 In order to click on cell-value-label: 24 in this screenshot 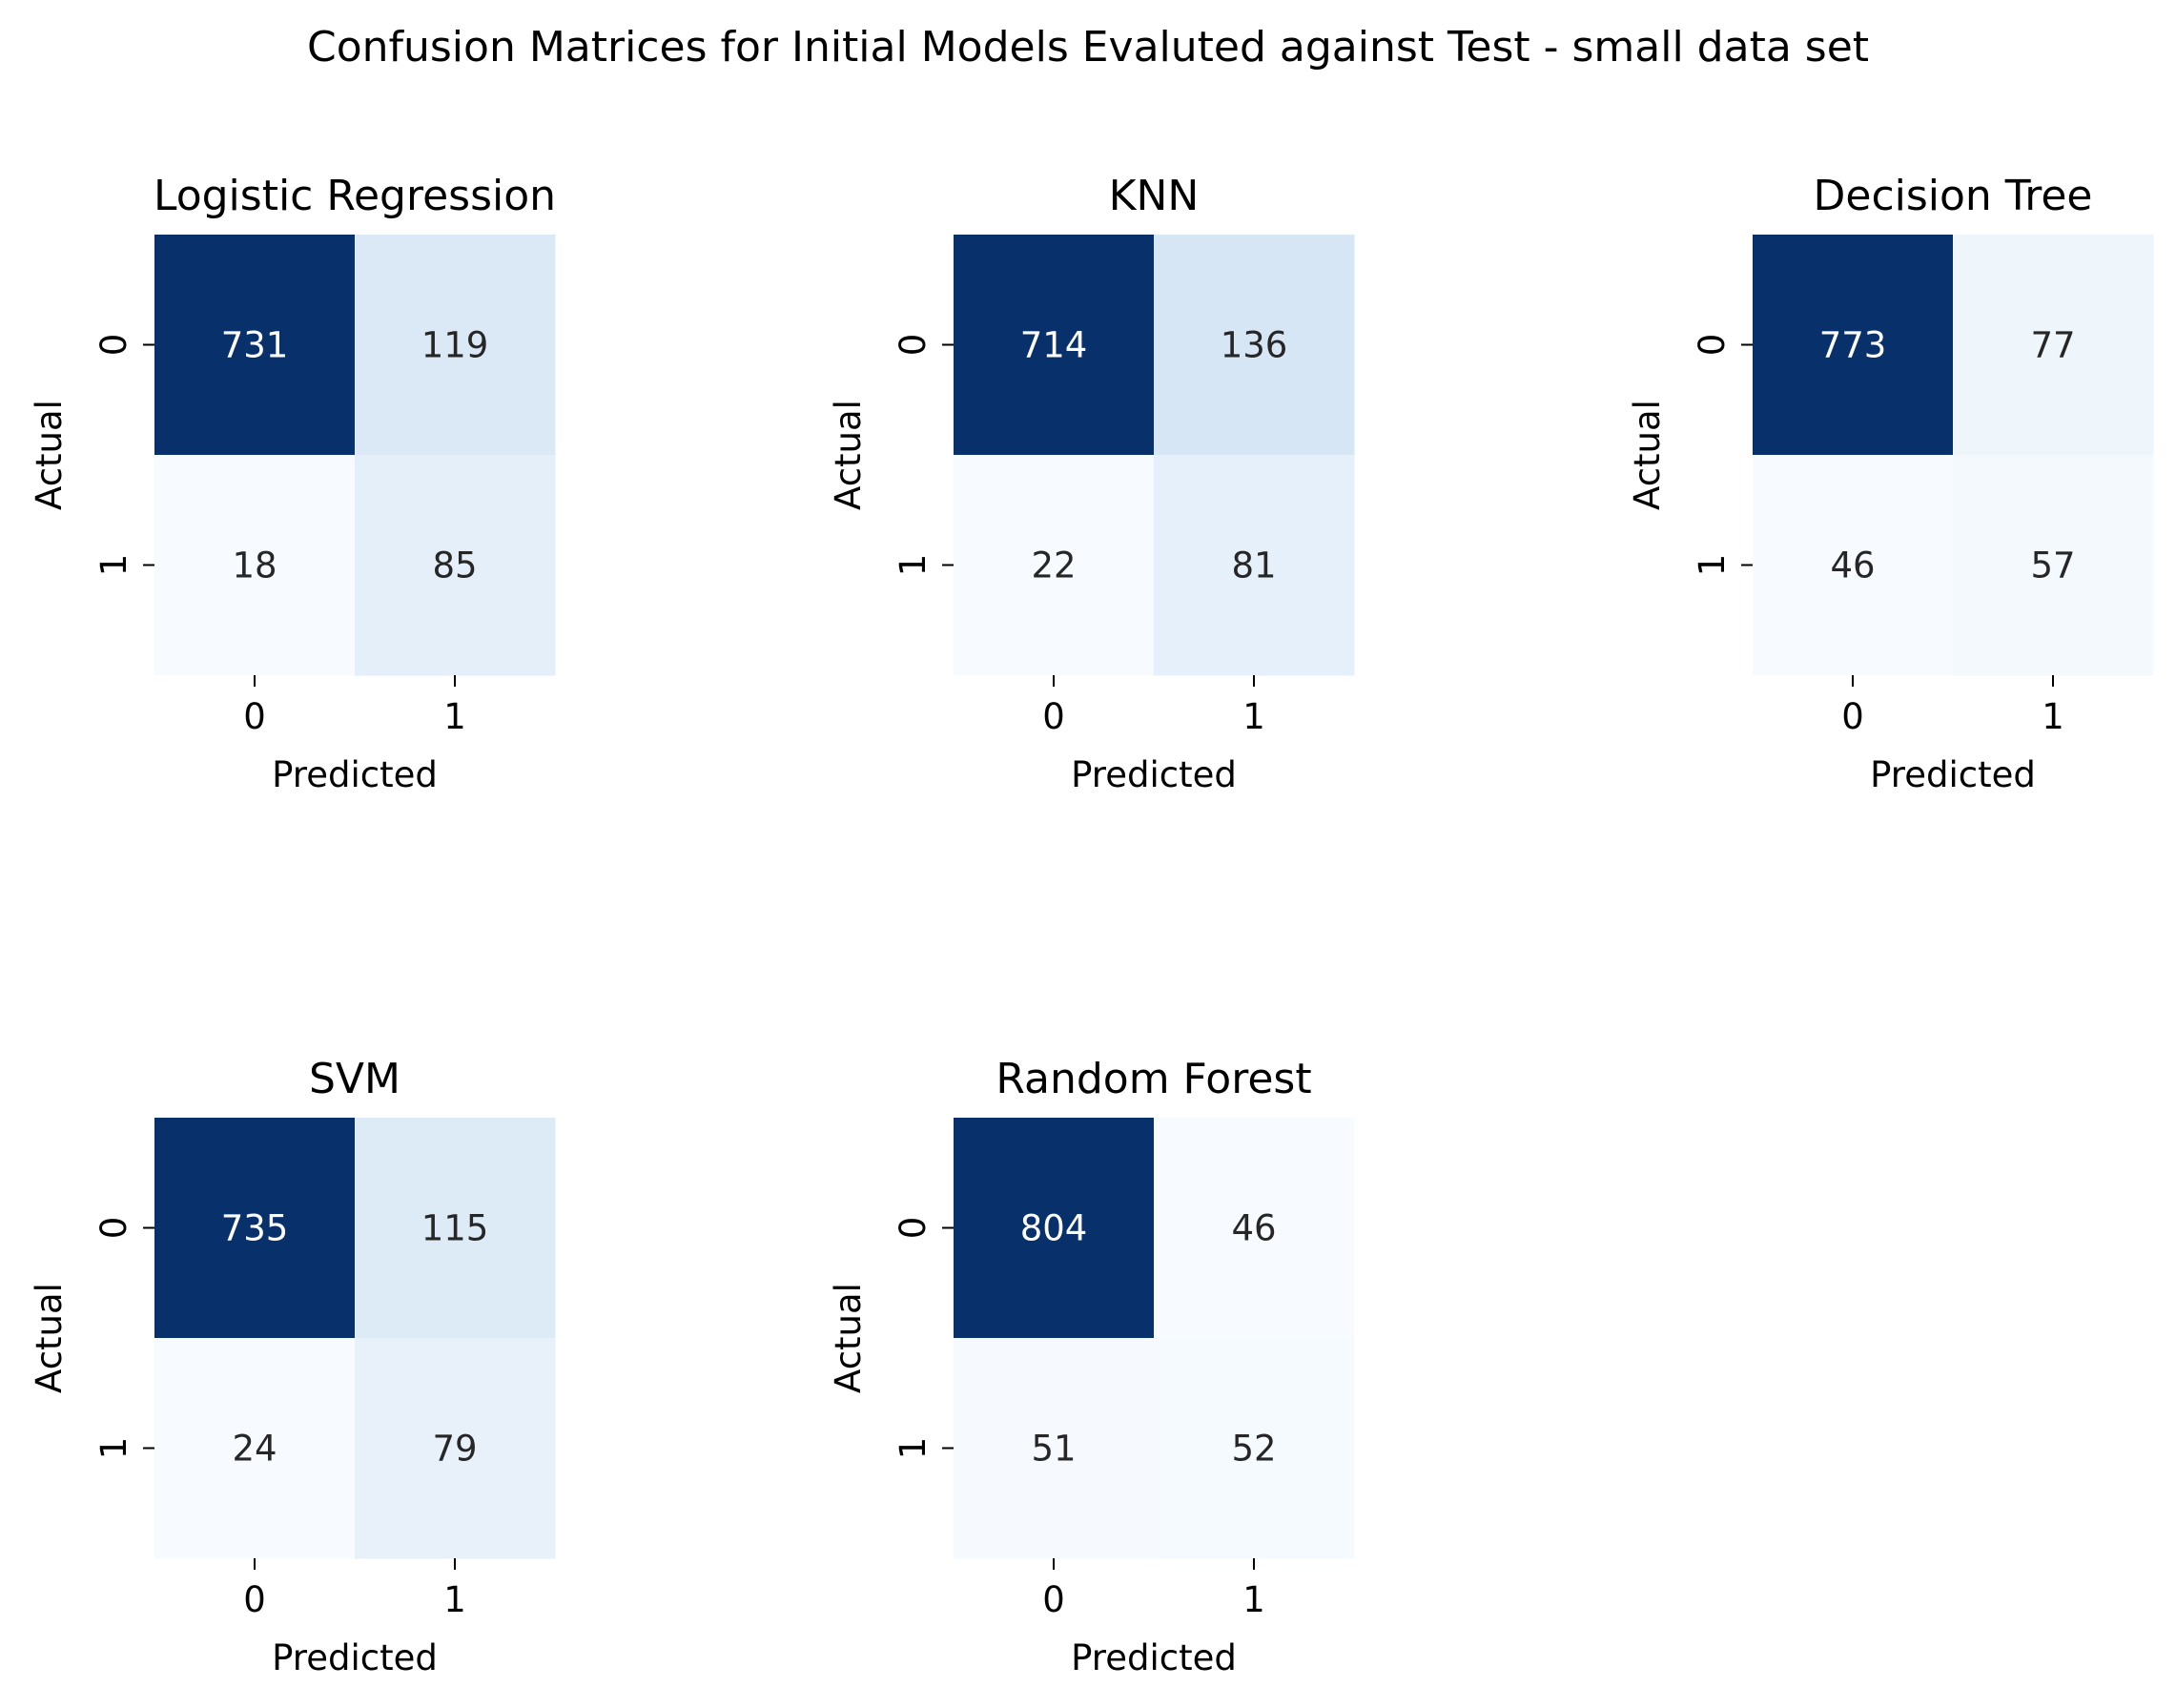, I will do `click(255, 1449)`.